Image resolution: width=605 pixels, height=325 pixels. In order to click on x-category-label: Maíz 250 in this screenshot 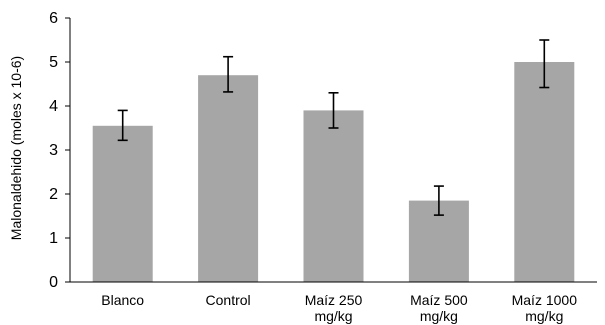, I will do `click(334, 300)`.